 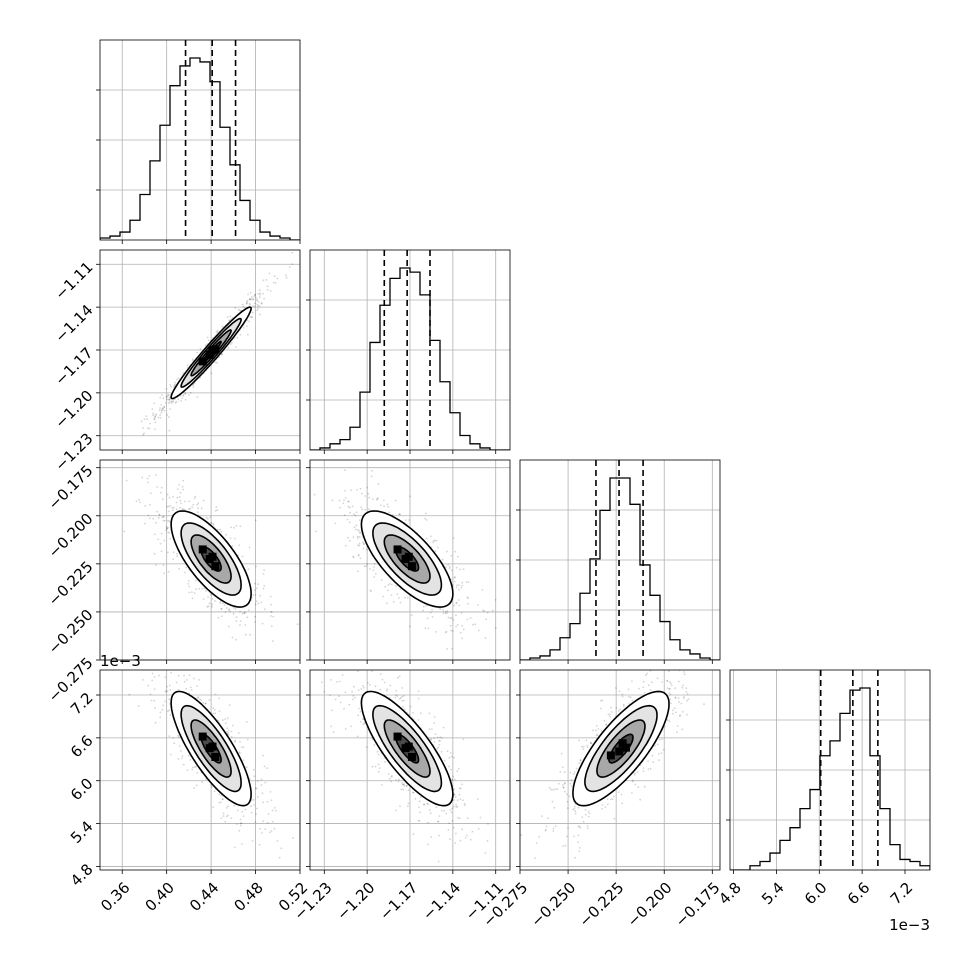 What do you see at coordinates (408, 351) in the screenshot?
I see `hist-panel-p2` at bounding box center [408, 351].